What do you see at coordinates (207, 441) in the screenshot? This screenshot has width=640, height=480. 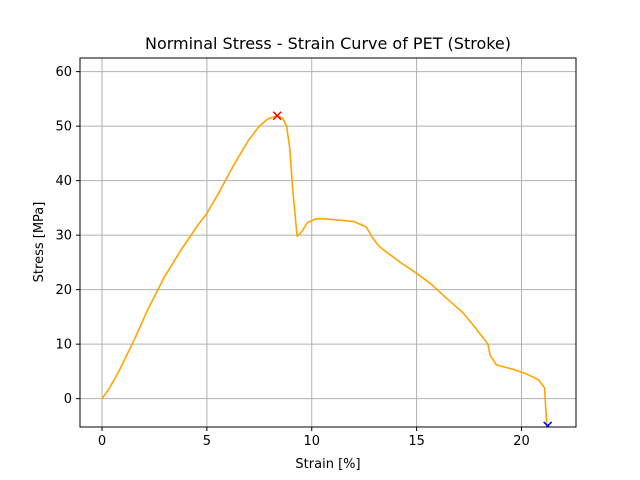 I see `x-tick-label: 5` at bounding box center [207, 441].